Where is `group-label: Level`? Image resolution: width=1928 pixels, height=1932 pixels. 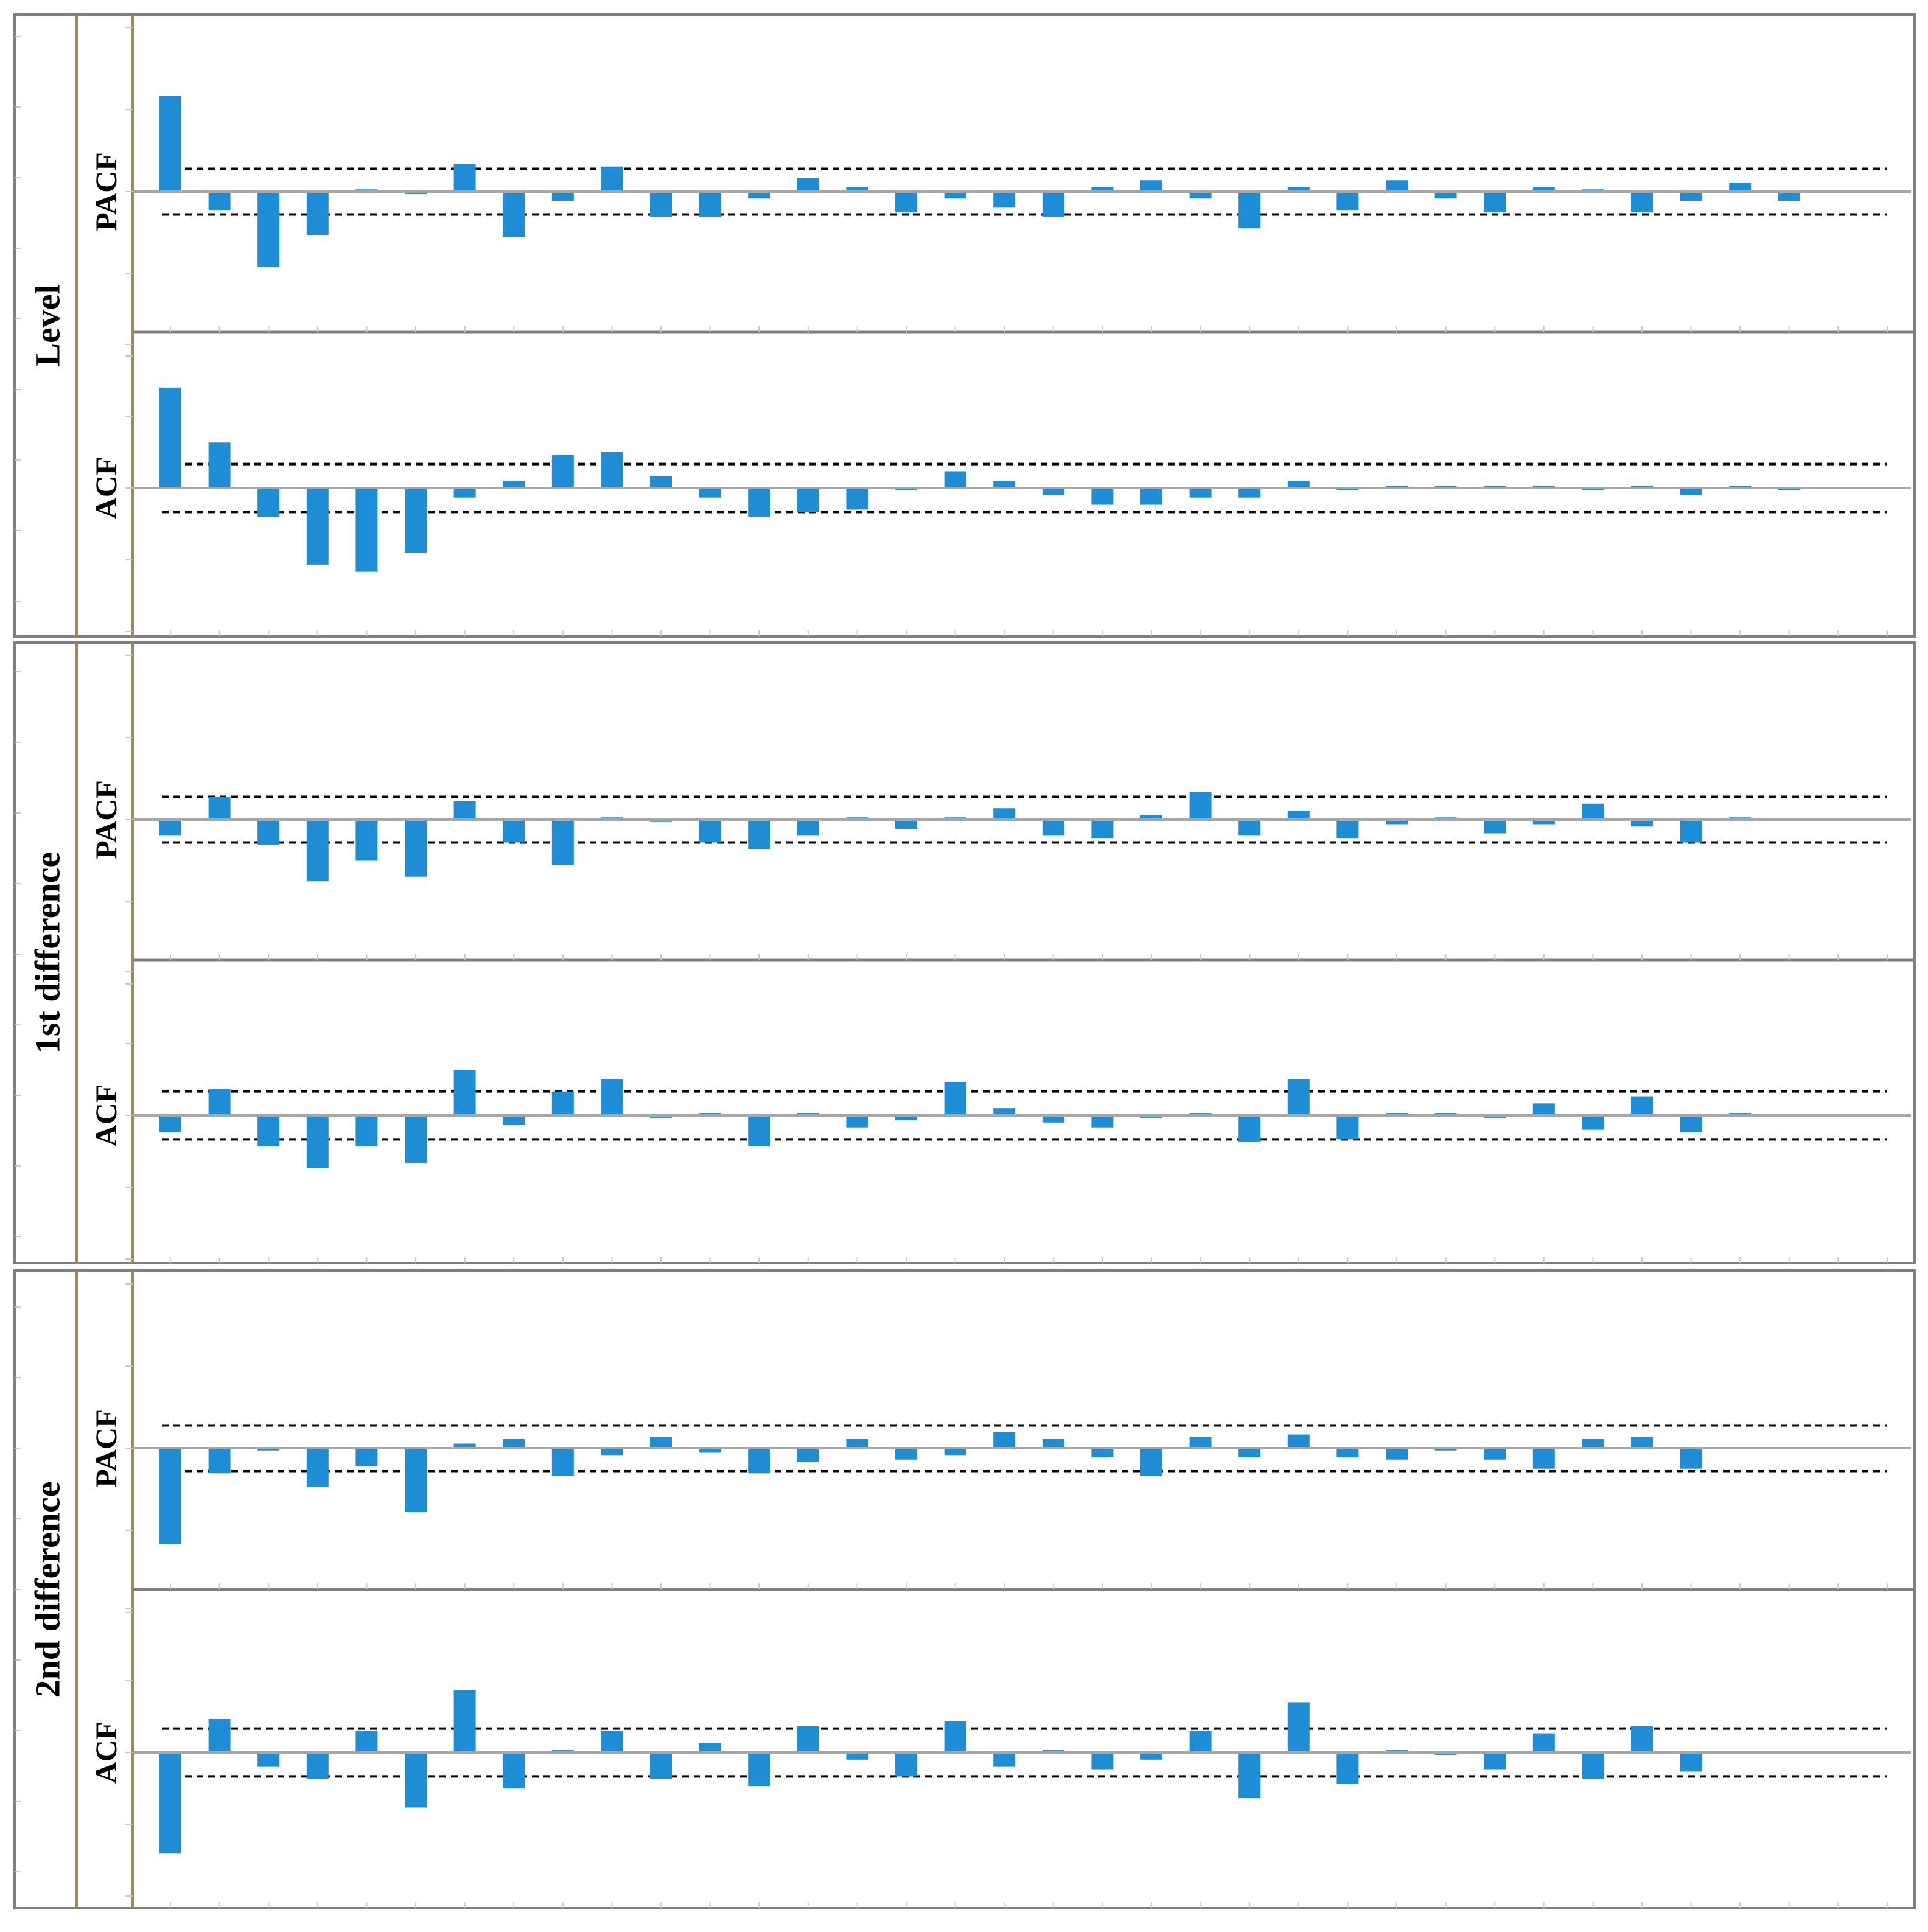
group-label: Level is located at coordinates (48, 325).